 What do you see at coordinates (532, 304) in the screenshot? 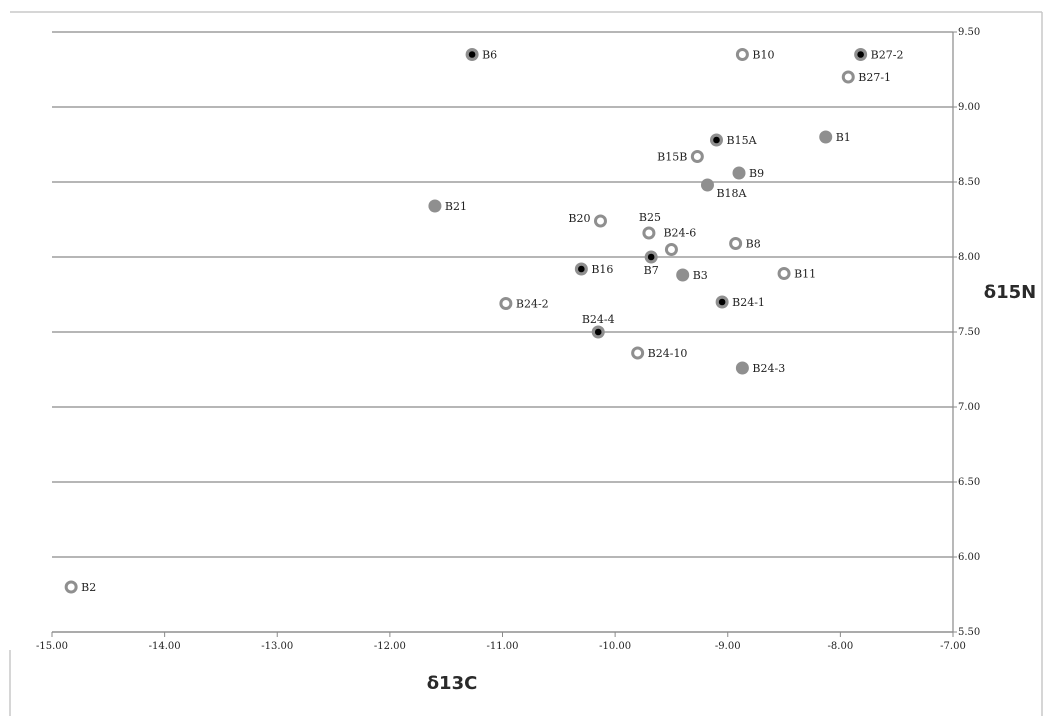
I see `label-b24-2: B24-2` at bounding box center [532, 304].